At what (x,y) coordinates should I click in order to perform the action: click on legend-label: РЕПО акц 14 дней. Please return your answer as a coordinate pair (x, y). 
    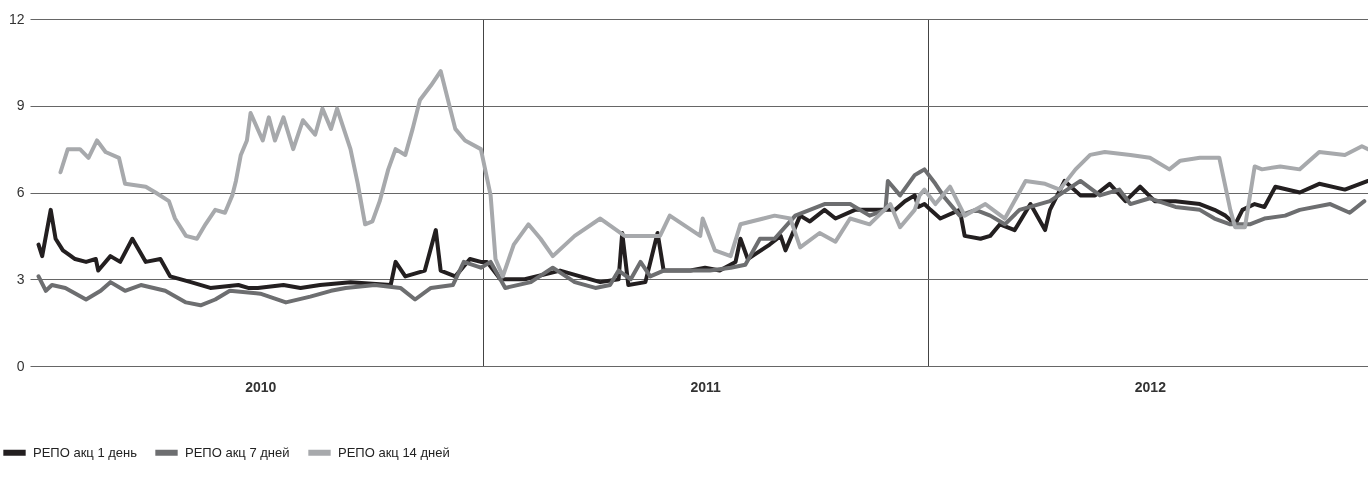
    Looking at the image, I should click on (394, 452).